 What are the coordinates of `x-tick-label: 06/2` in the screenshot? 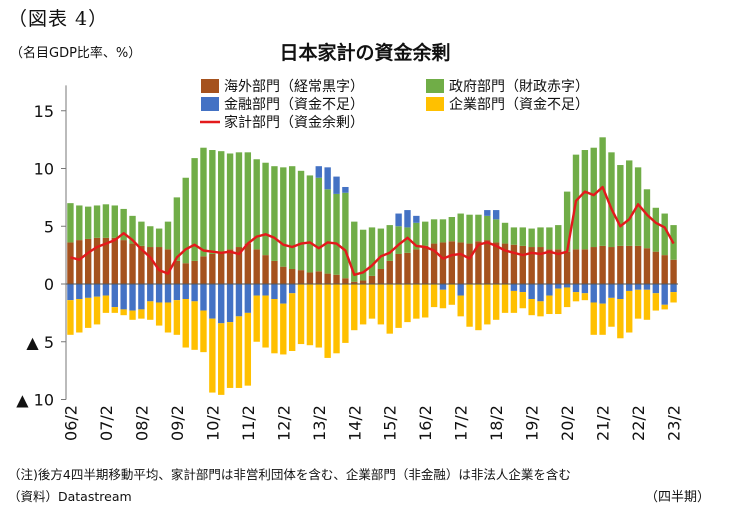 It's located at (70, 423).